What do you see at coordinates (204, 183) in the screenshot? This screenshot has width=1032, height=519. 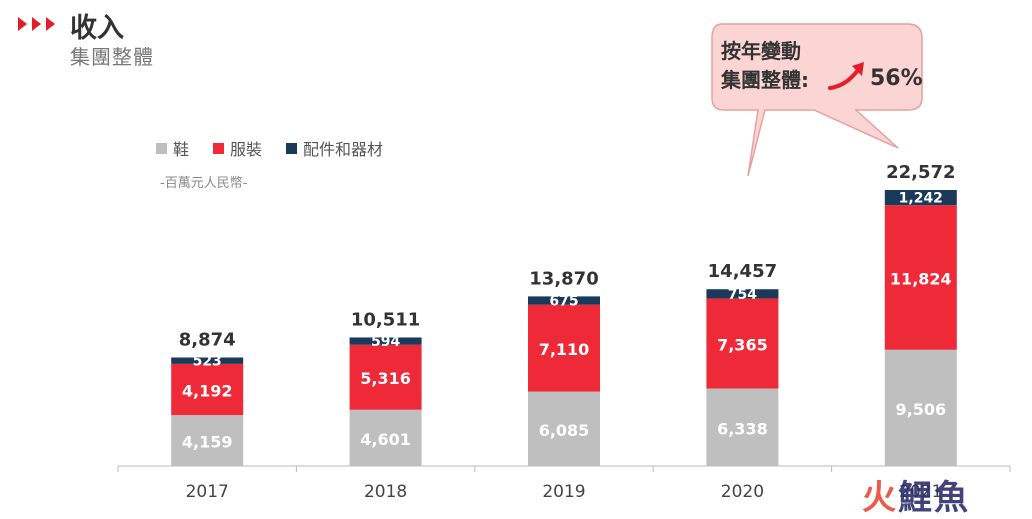 I see `unit-label: -百萬元人民幣-` at bounding box center [204, 183].